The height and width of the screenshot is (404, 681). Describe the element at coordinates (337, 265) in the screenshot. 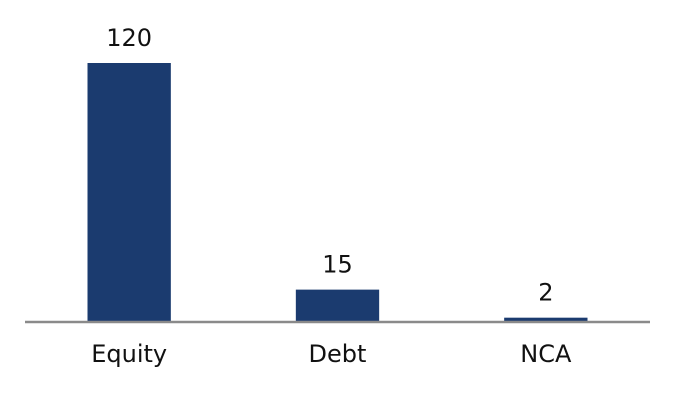

I see `value-label: 15` at that location.